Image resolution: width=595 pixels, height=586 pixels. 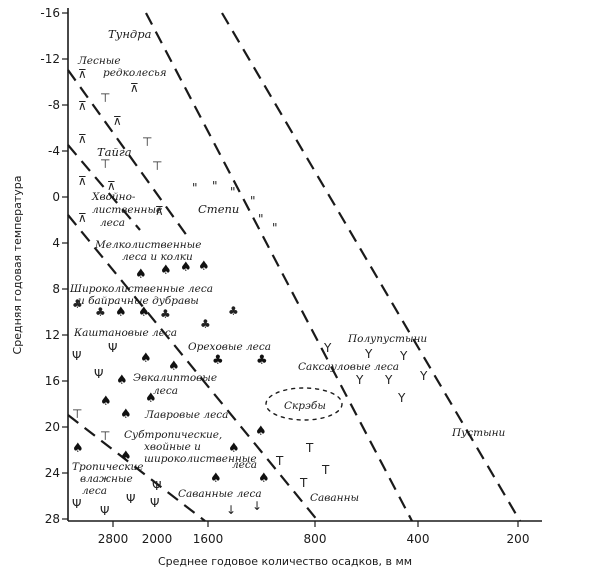 I want to click on label-forest-tundra: редколесья, so click(x=135, y=73).